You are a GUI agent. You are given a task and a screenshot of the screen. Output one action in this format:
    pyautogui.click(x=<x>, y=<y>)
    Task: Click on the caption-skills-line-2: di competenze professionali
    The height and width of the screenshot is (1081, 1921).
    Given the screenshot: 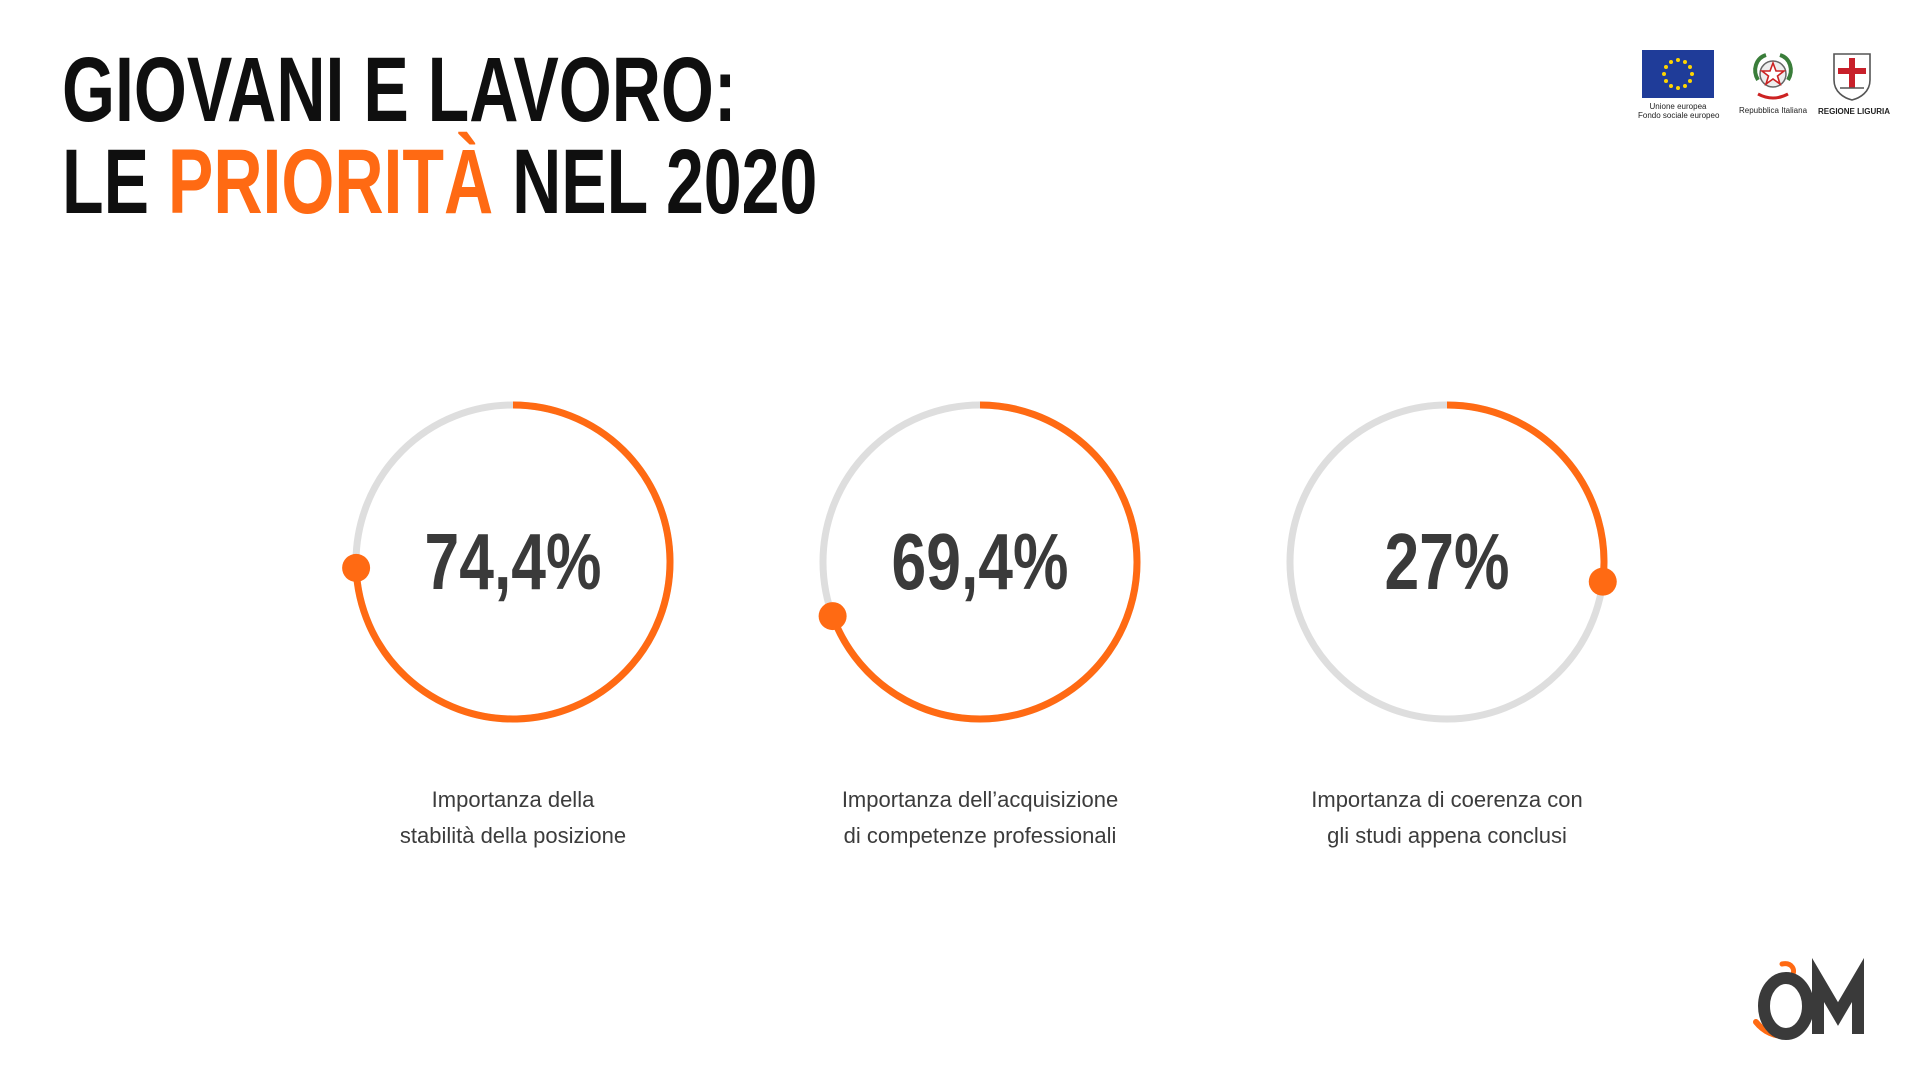 What is the action you would take?
    pyautogui.click(x=980, y=835)
    